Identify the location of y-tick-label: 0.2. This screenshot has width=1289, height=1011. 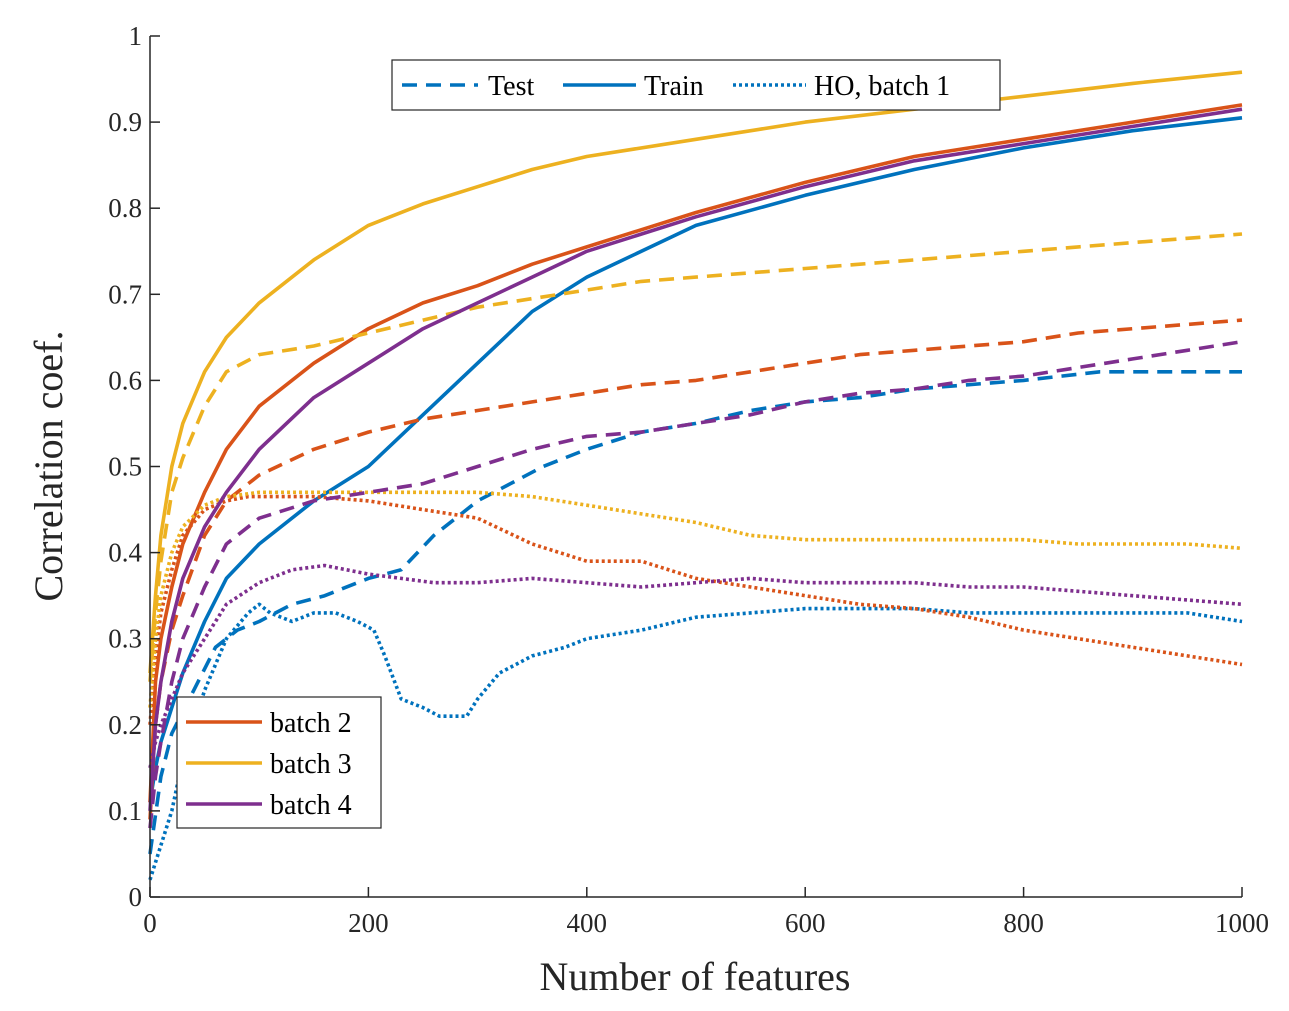
(125, 725).